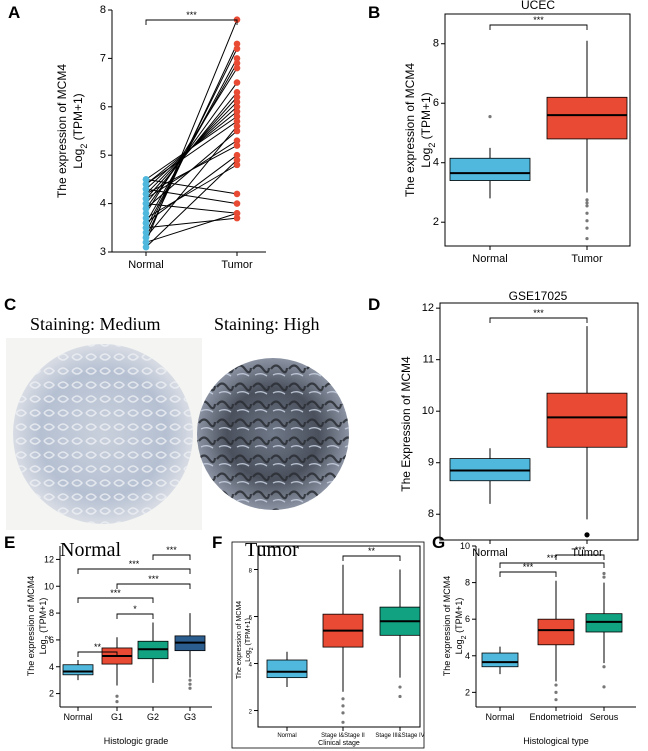 The height and width of the screenshot is (751, 648). I want to click on panel-g-ylabel-log: Log2 (TPM+1), so click(461, 626).